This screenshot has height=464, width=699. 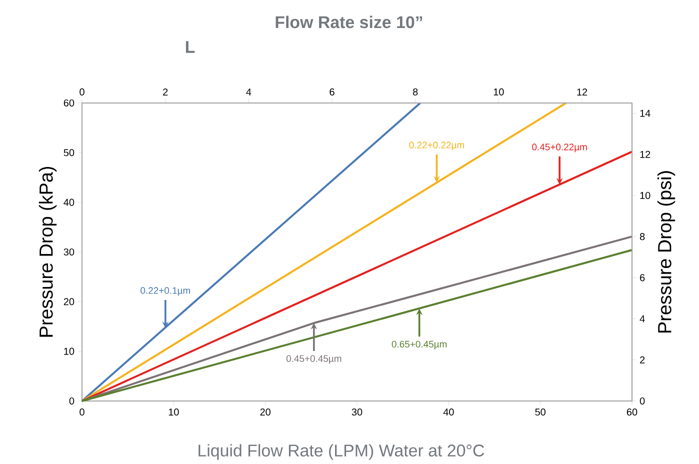 What do you see at coordinates (332, 92) in the screenshot?
I see `x2-tick-label: 6` at bounding box center [332, 92].